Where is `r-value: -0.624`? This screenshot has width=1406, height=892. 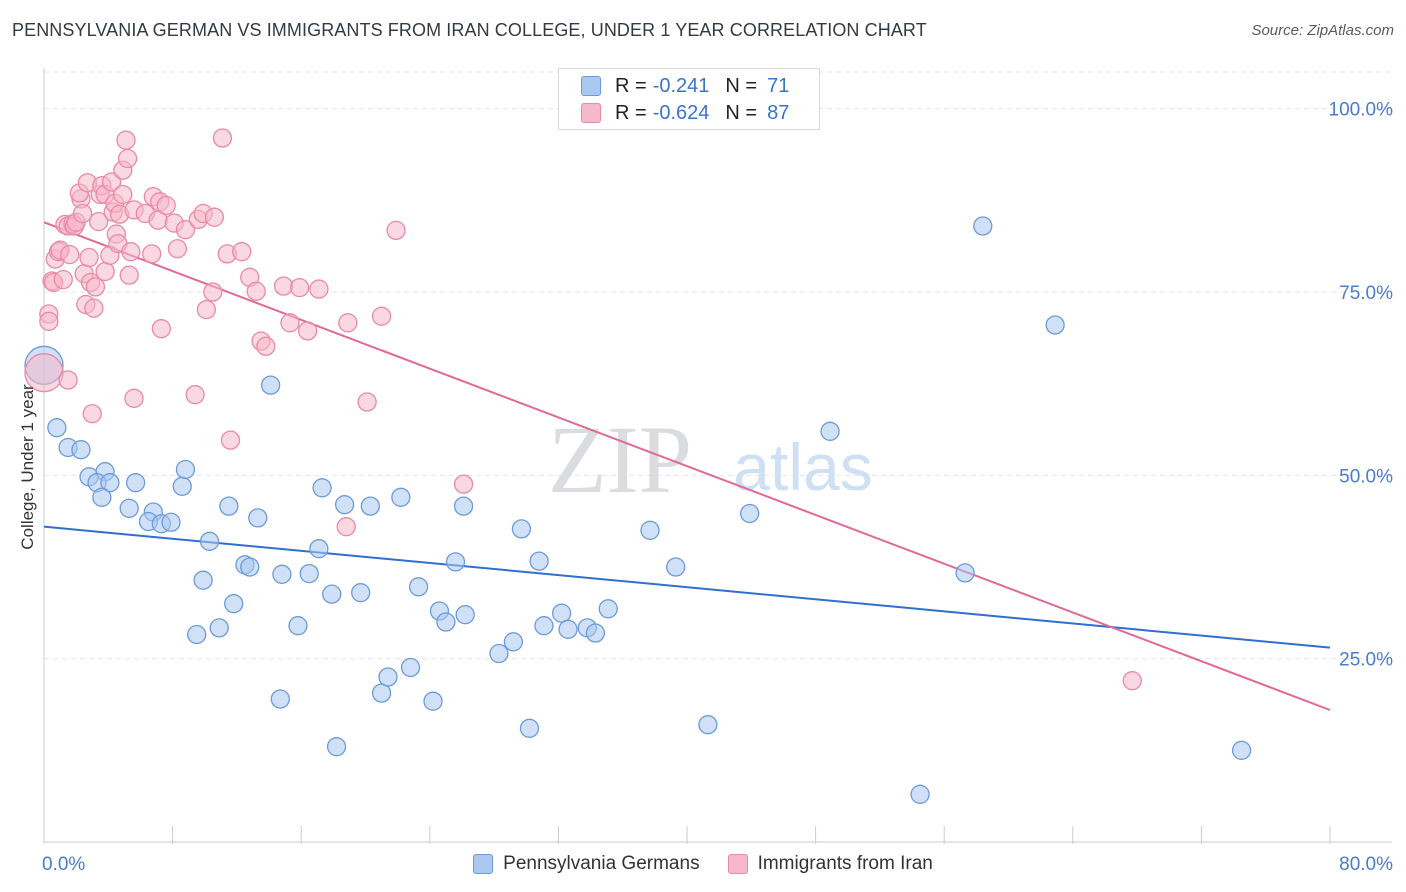 r-value: -0.624 is located at coordinates (681, 112).